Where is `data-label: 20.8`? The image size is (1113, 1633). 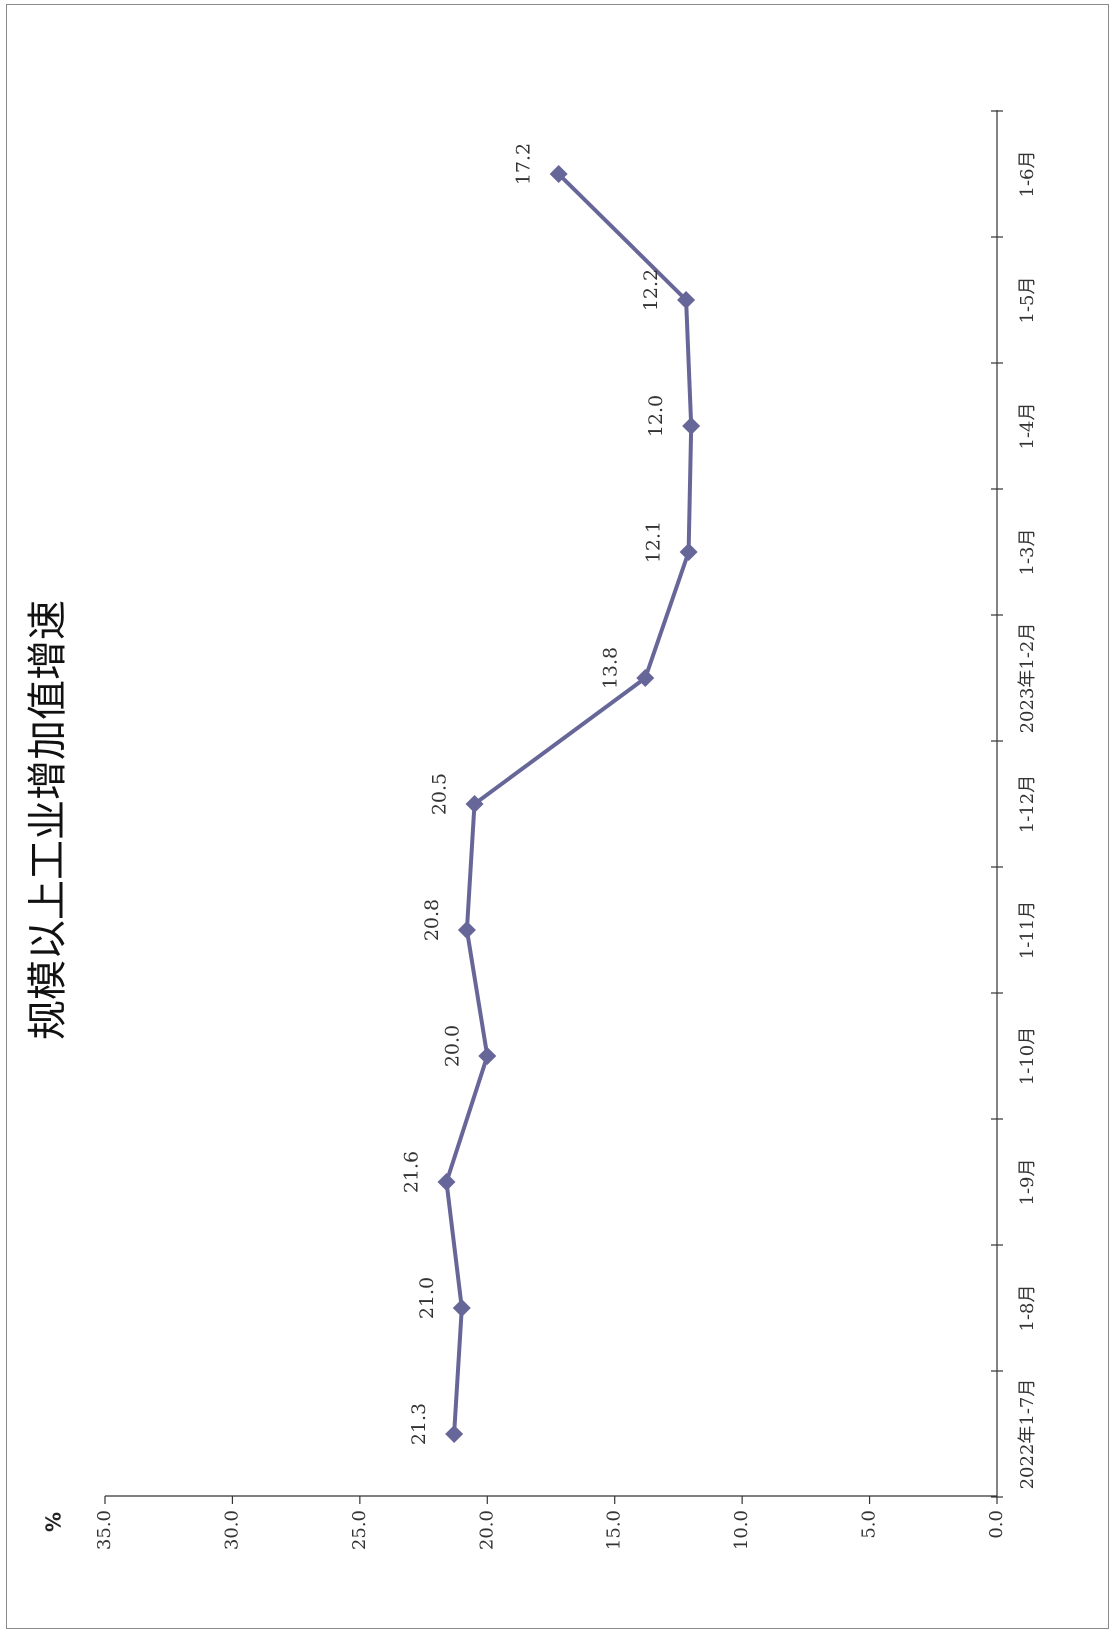 data-label: 20.8 is located at coordinates (432, 920).